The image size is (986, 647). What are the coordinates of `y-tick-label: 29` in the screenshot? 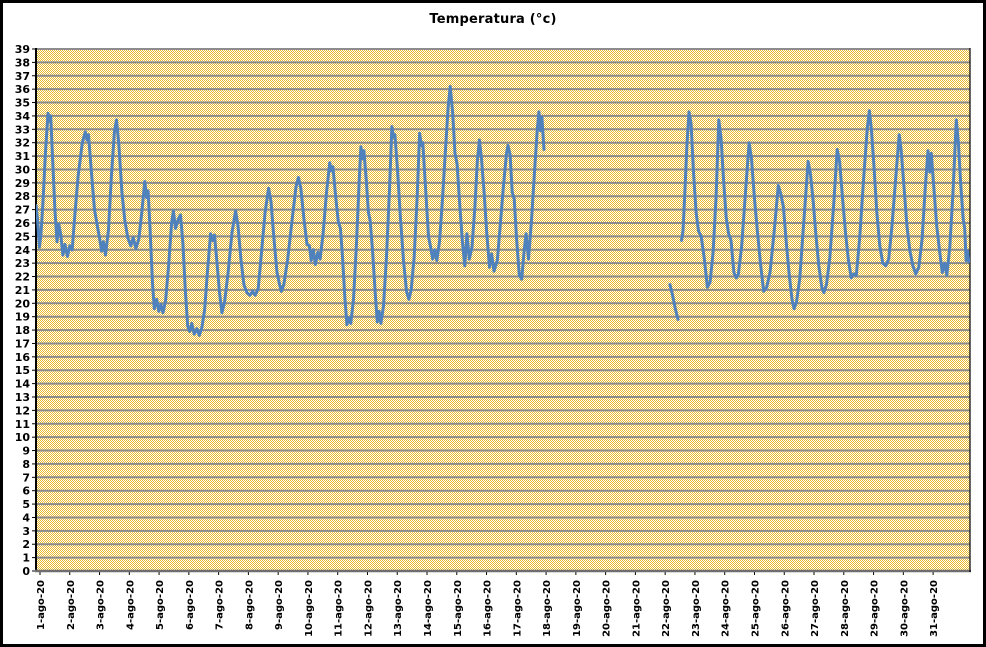 It's located at (22, 183).